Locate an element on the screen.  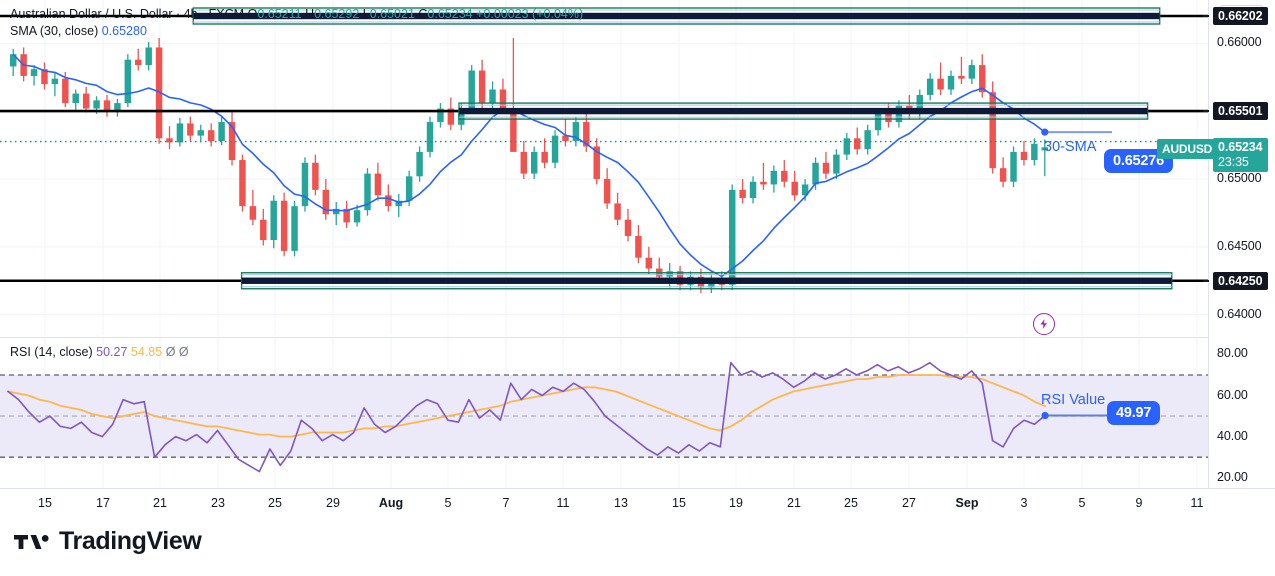
pane-divider is located at coordinates (604, 337).